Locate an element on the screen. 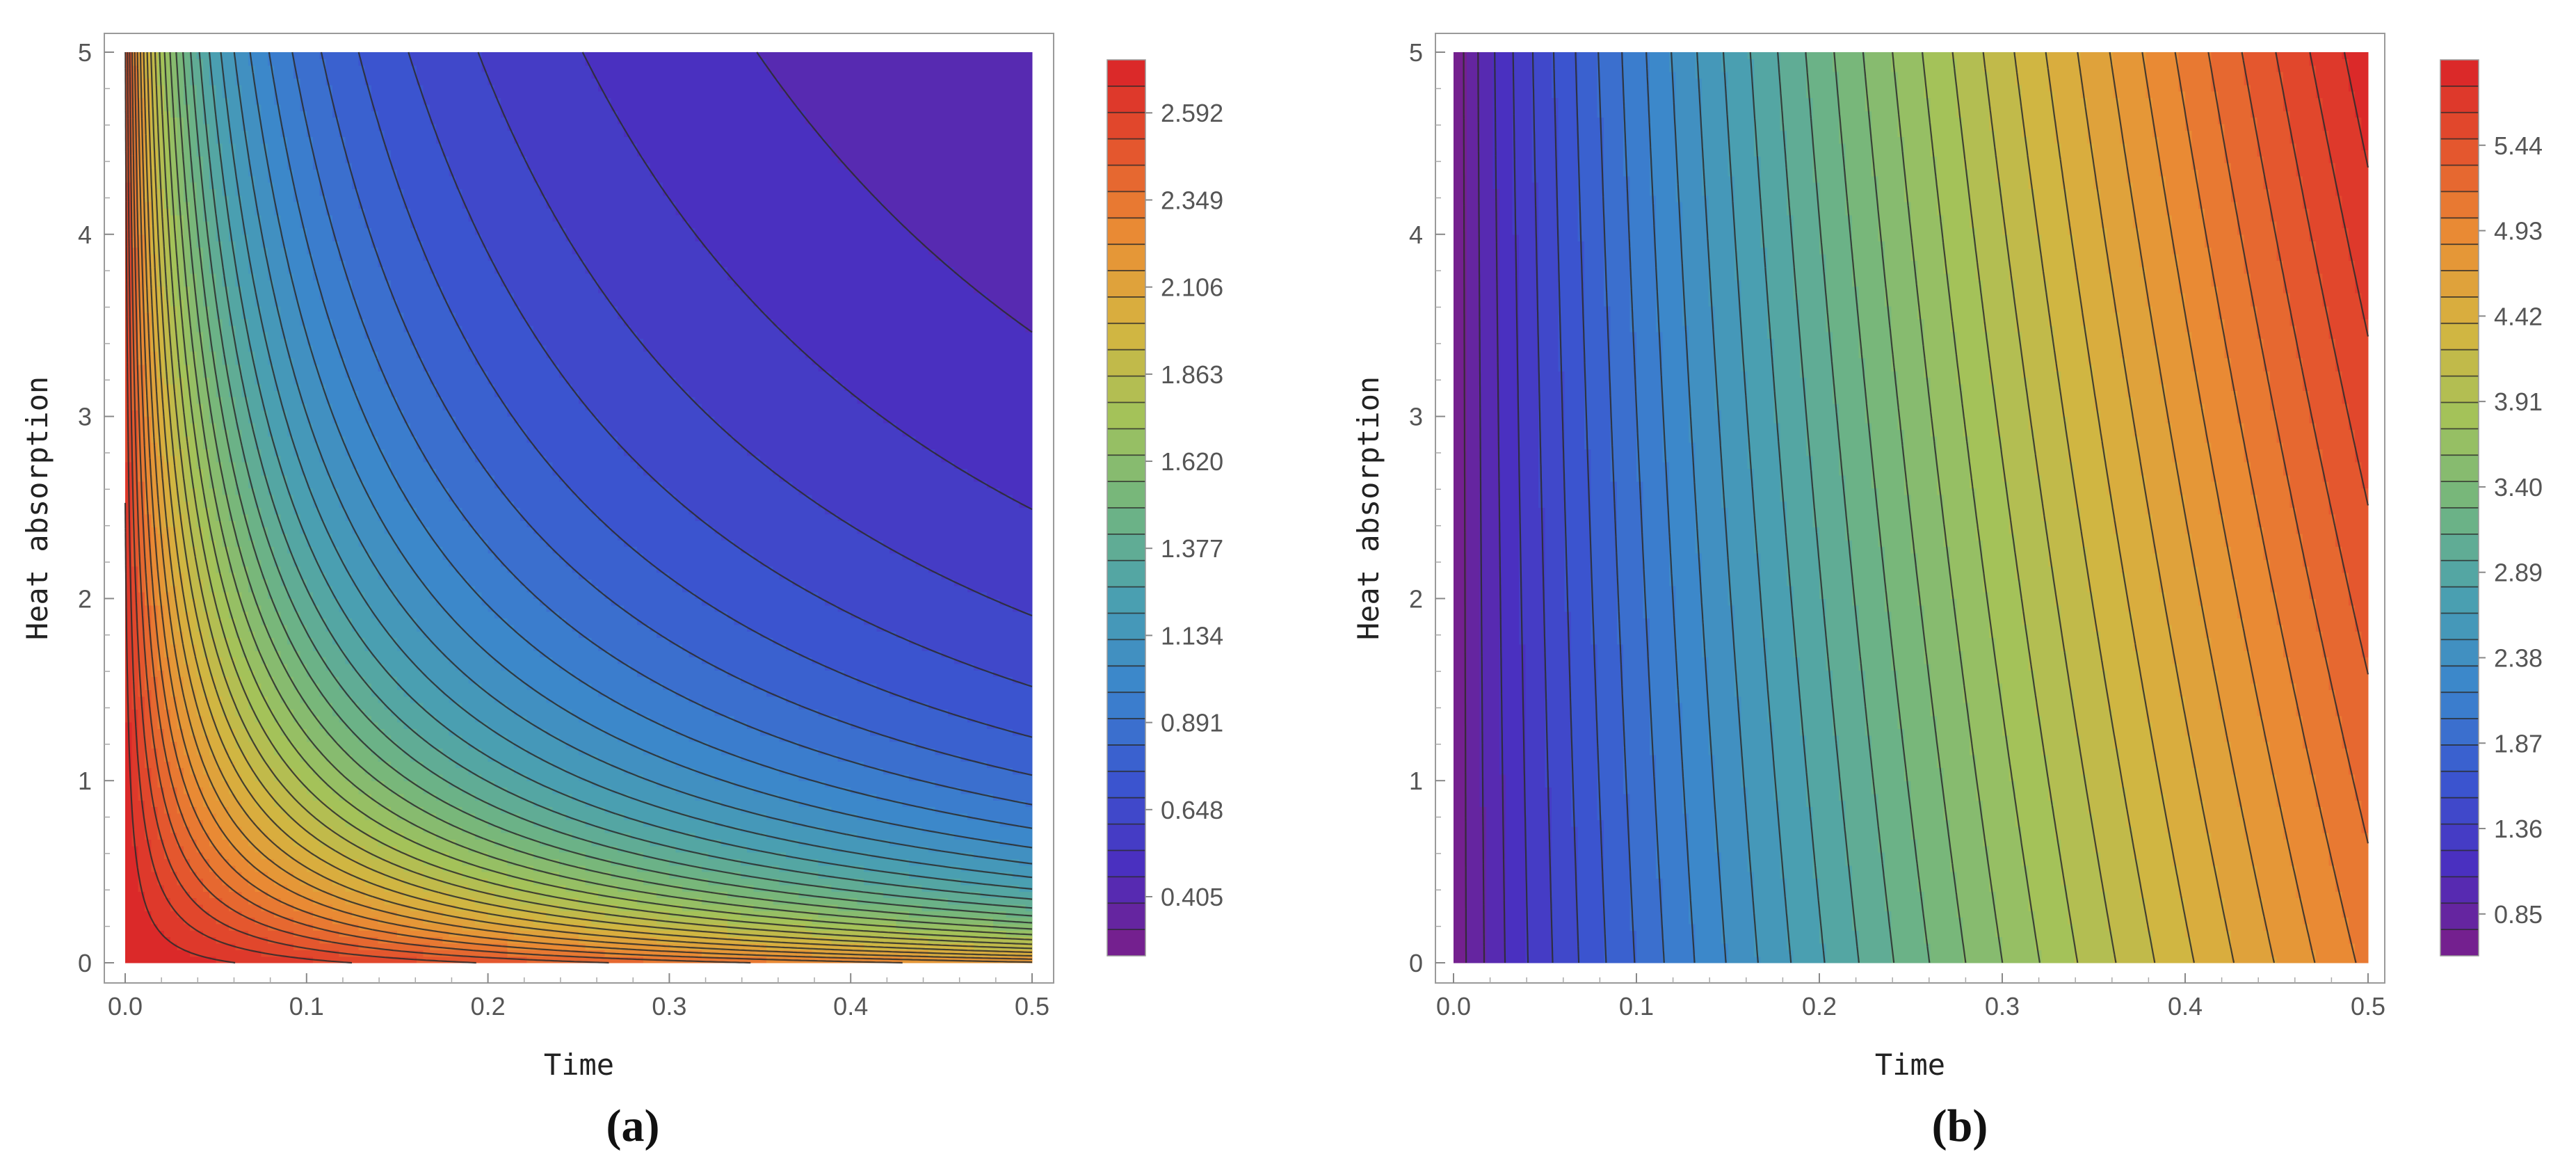  colorbar-label: 4.42 is located at coordinates (2518, 316).